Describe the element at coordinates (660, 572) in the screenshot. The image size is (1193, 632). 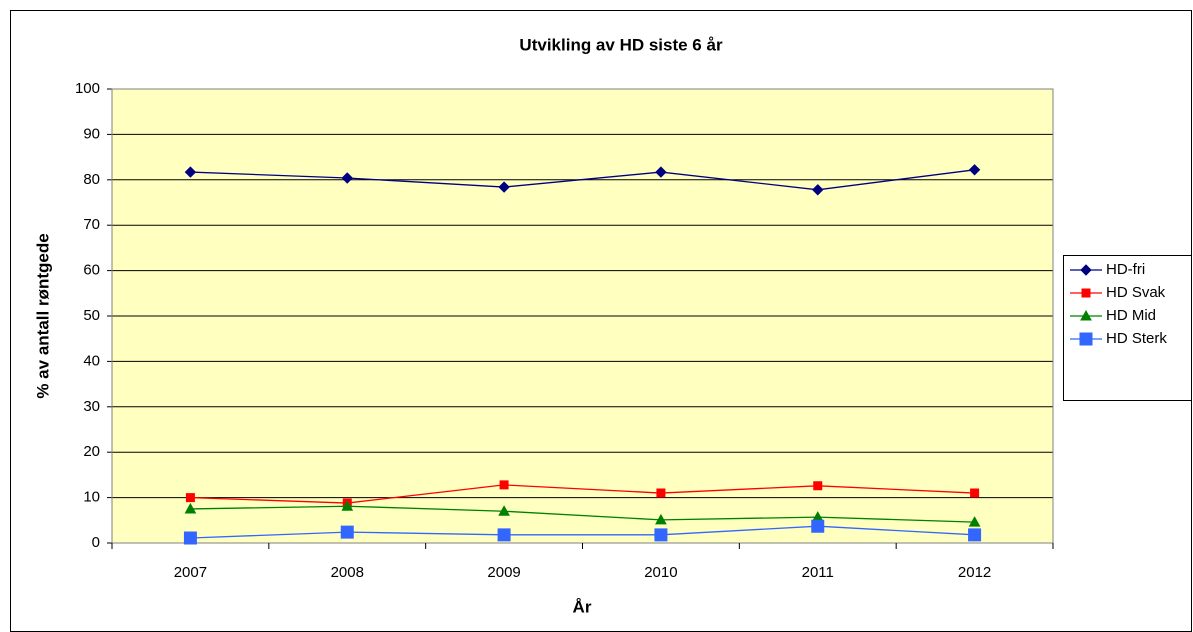
I see `x-tick-label: 2010` at that location.